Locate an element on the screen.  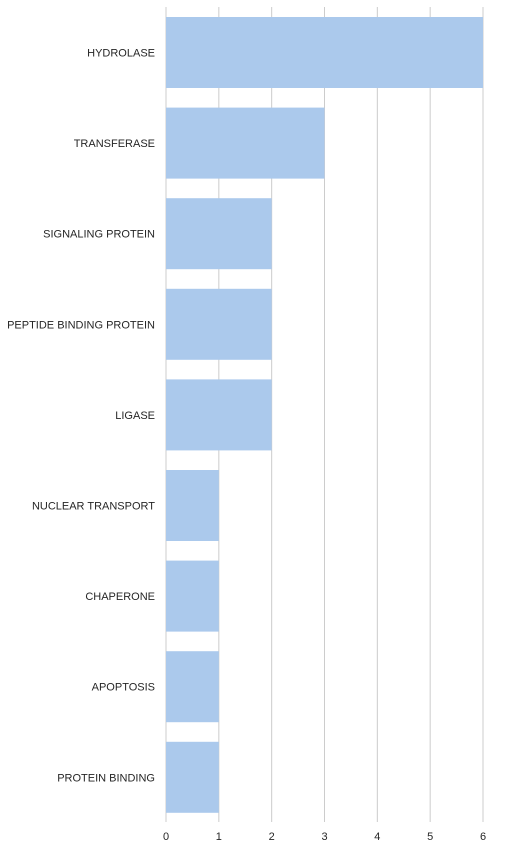
category-label: SIGNALING PROTEIN is located at coordinates (99, 235).